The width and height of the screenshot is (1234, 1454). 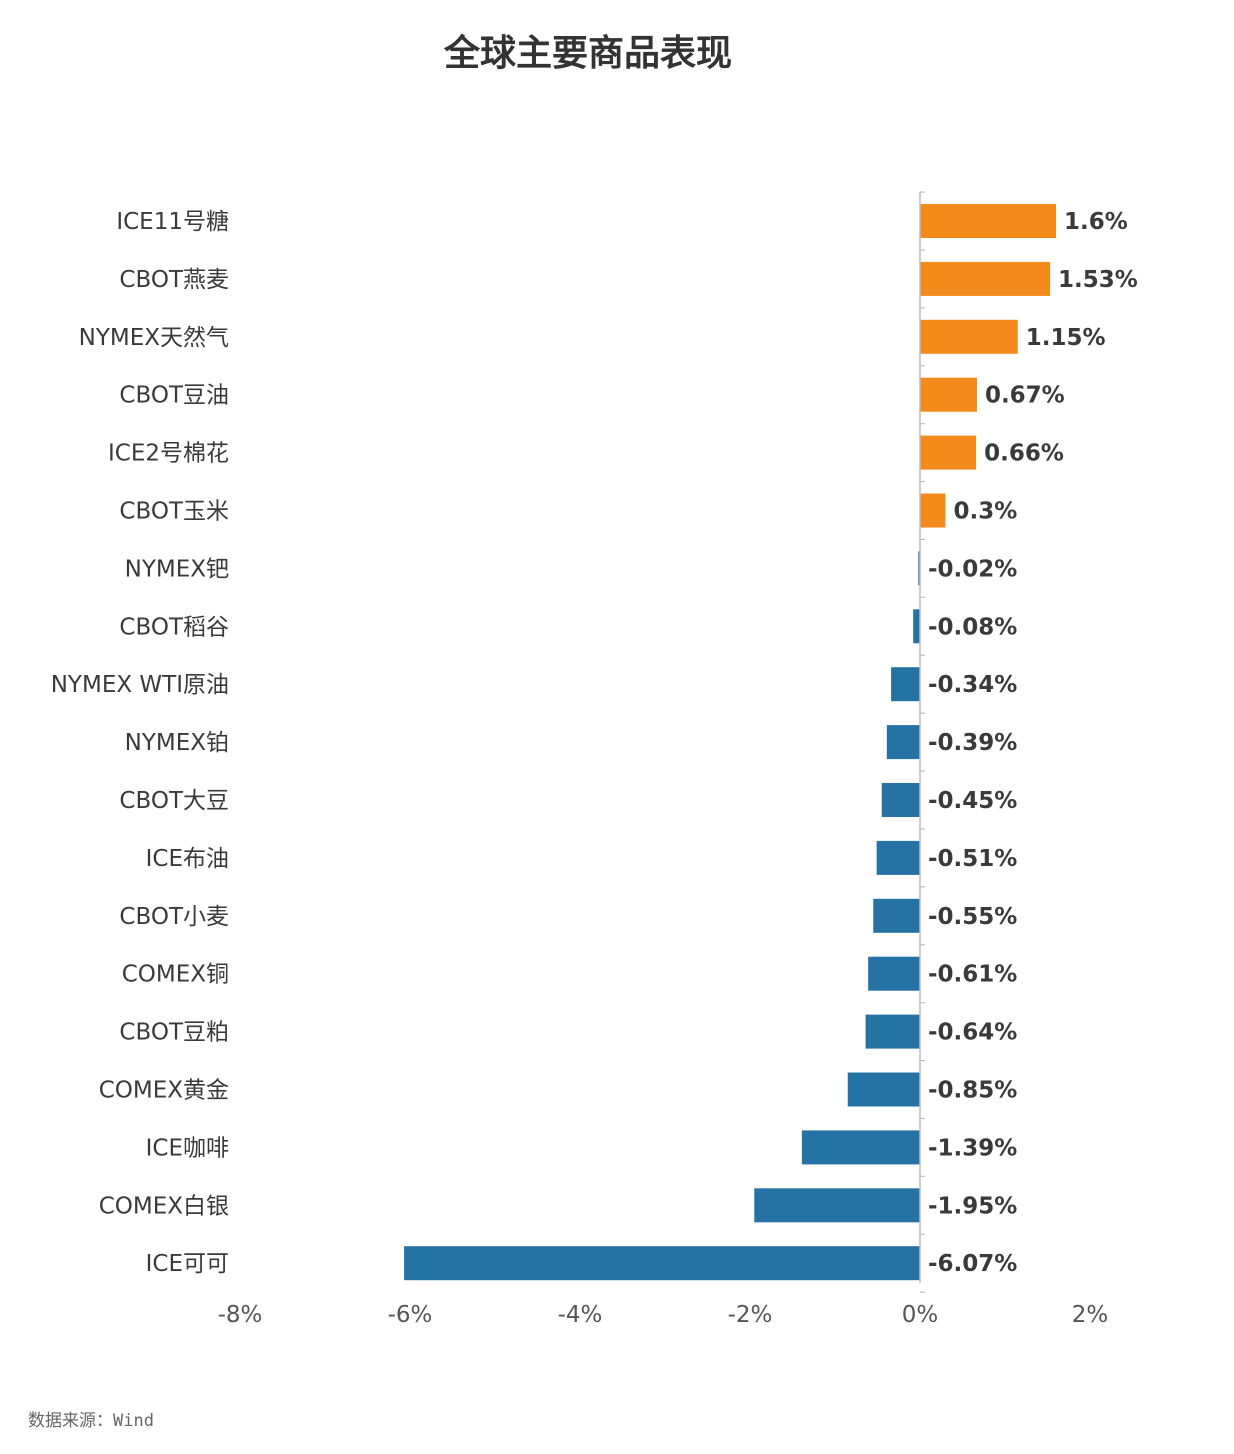 I want to click on value-label: -0.02%, so click(x=972, y=569).